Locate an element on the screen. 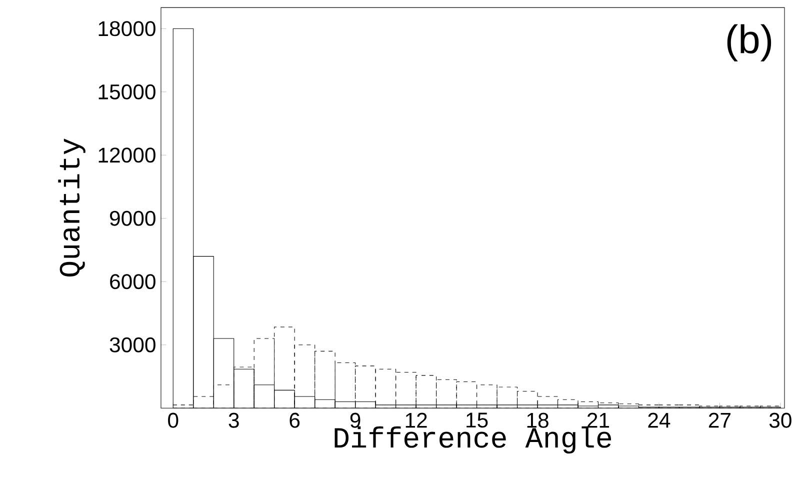 The height and width of the screenshot is (489, 803). x-tick-label: 24 is located at coordinates (659, 420).